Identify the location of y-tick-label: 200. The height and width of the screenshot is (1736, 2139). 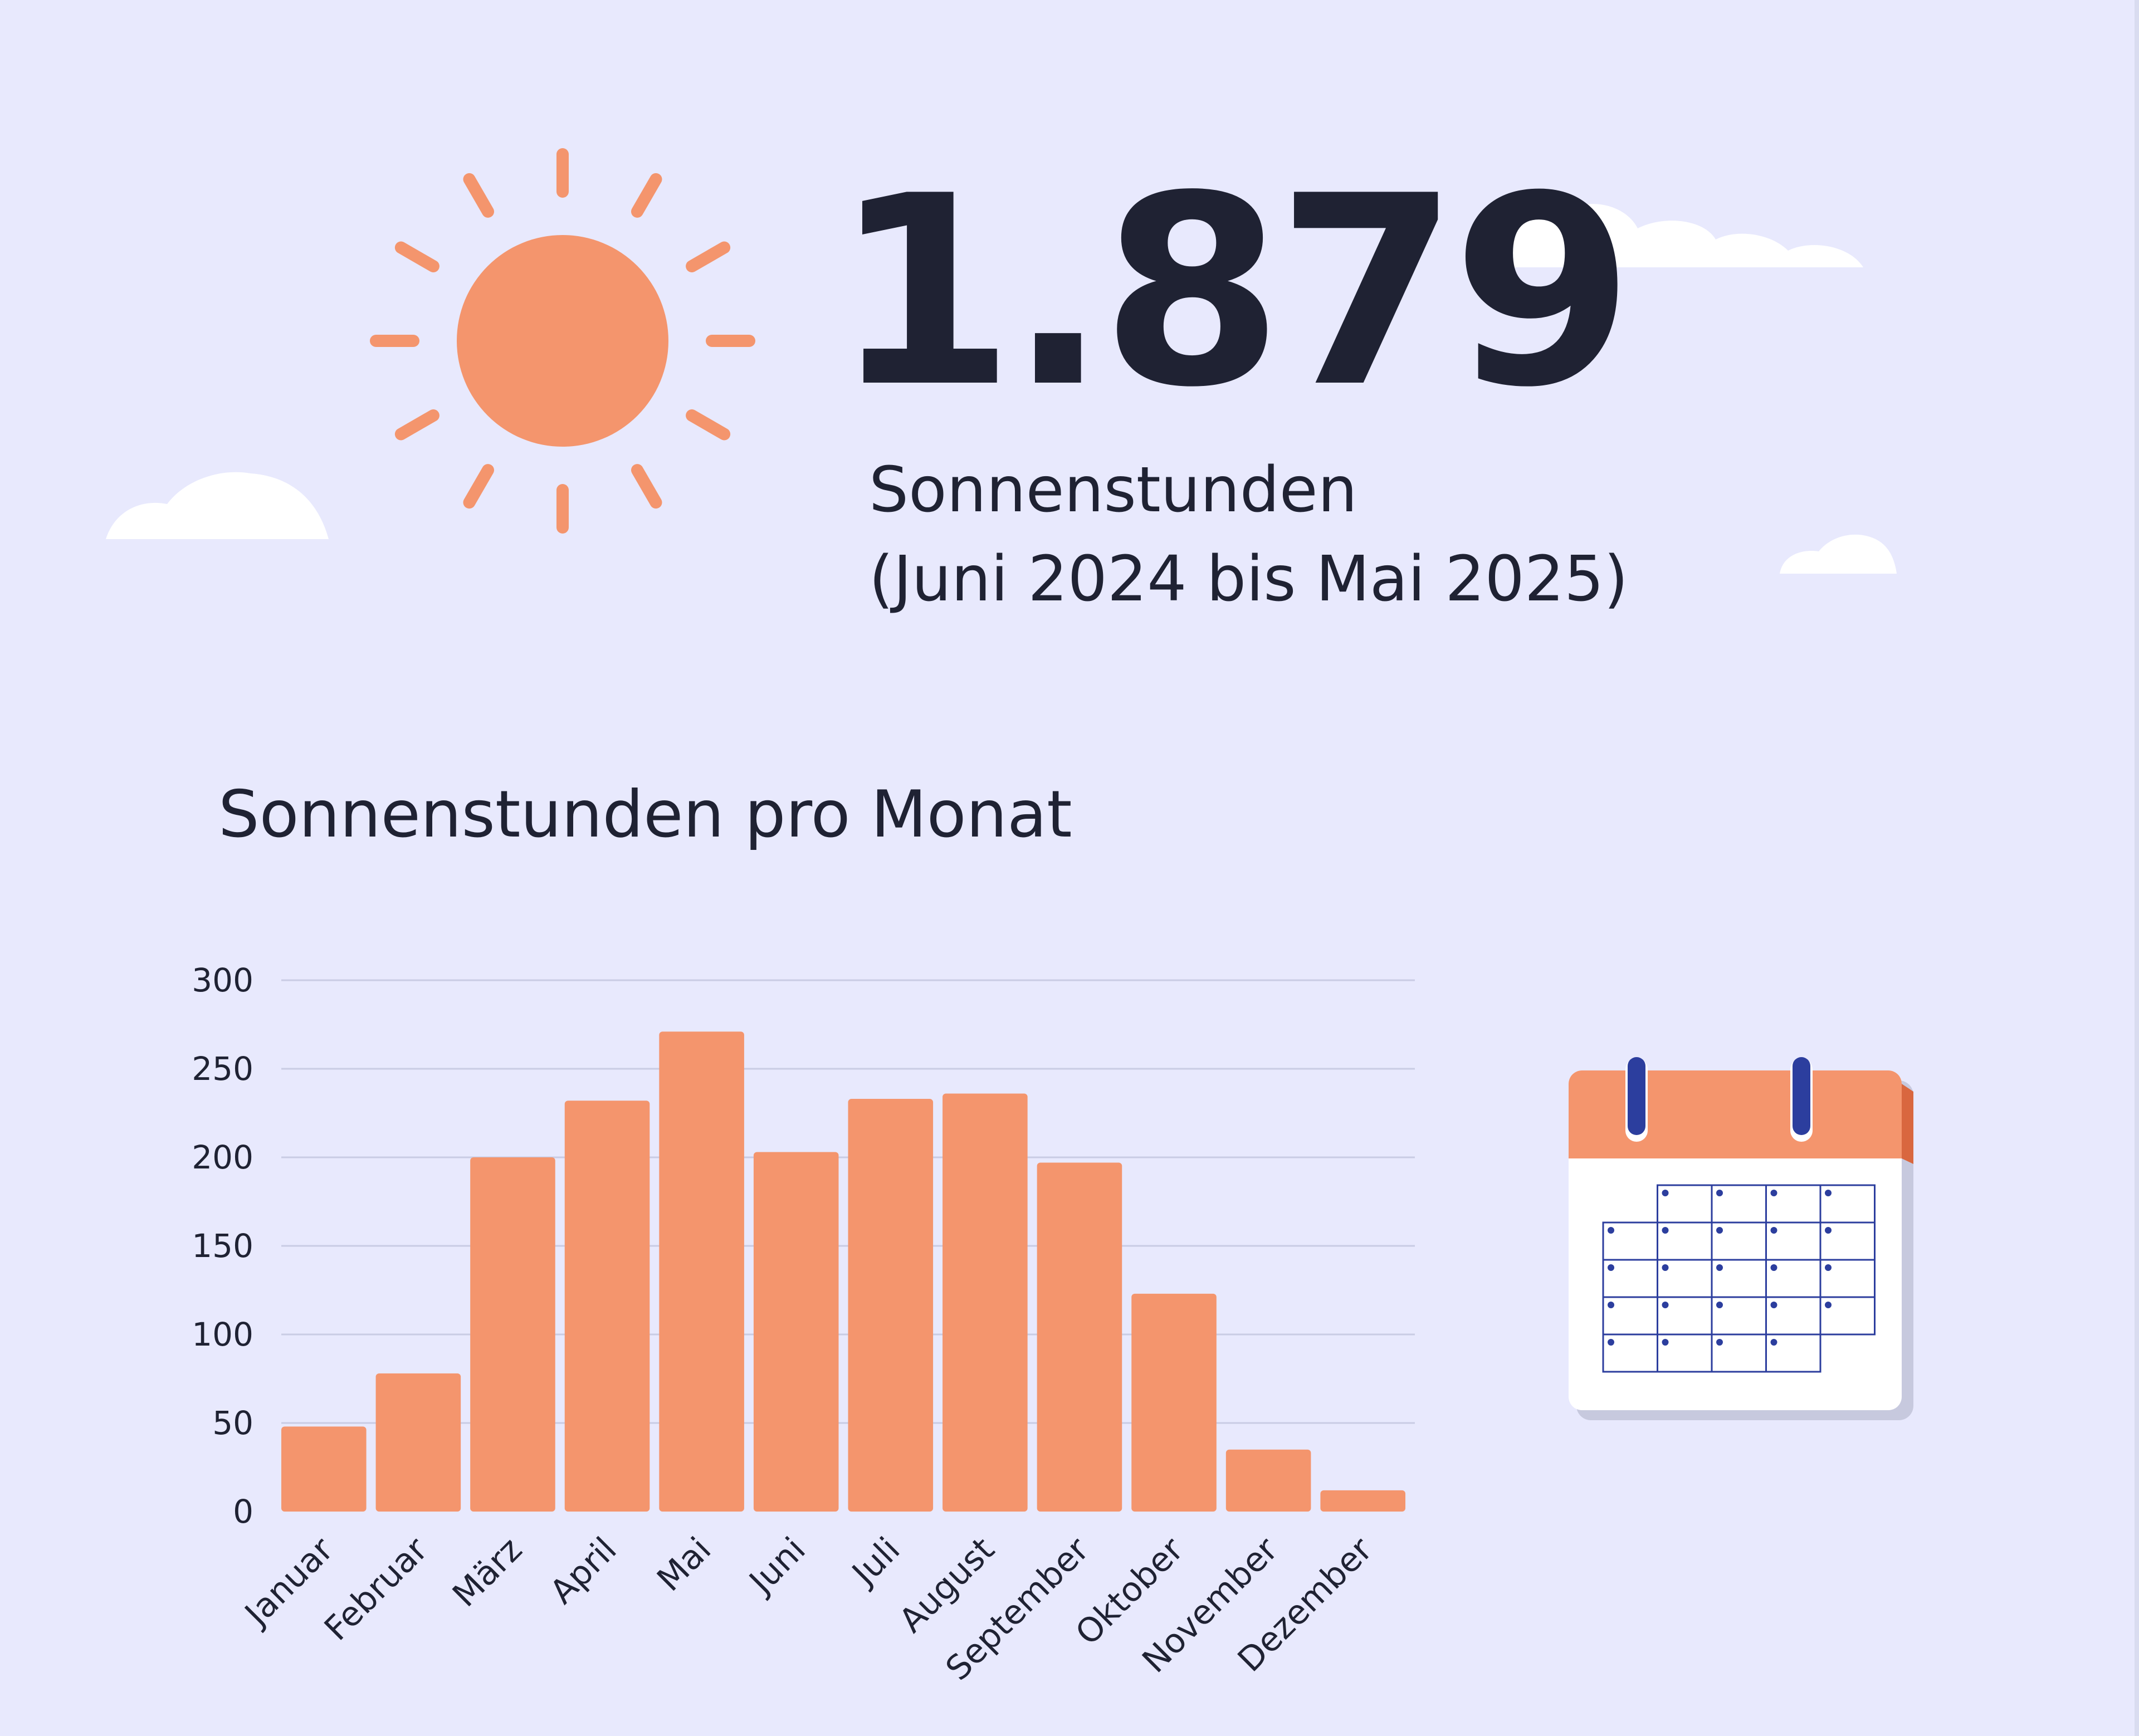
(222, 1157).